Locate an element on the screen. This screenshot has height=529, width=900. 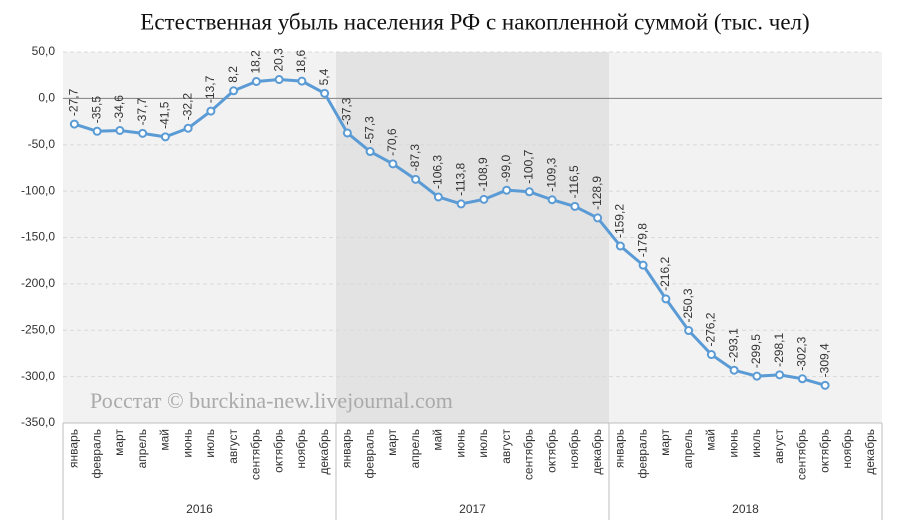
data-label: -309,4 is located at coordinates (824, 360).